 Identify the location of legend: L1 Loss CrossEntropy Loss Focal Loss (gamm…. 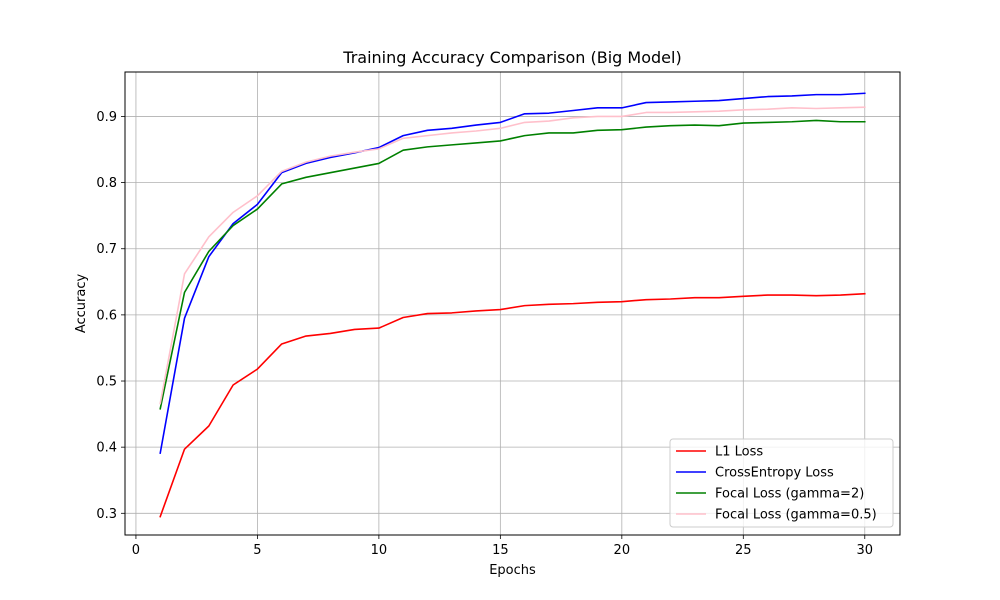
(781, 483).